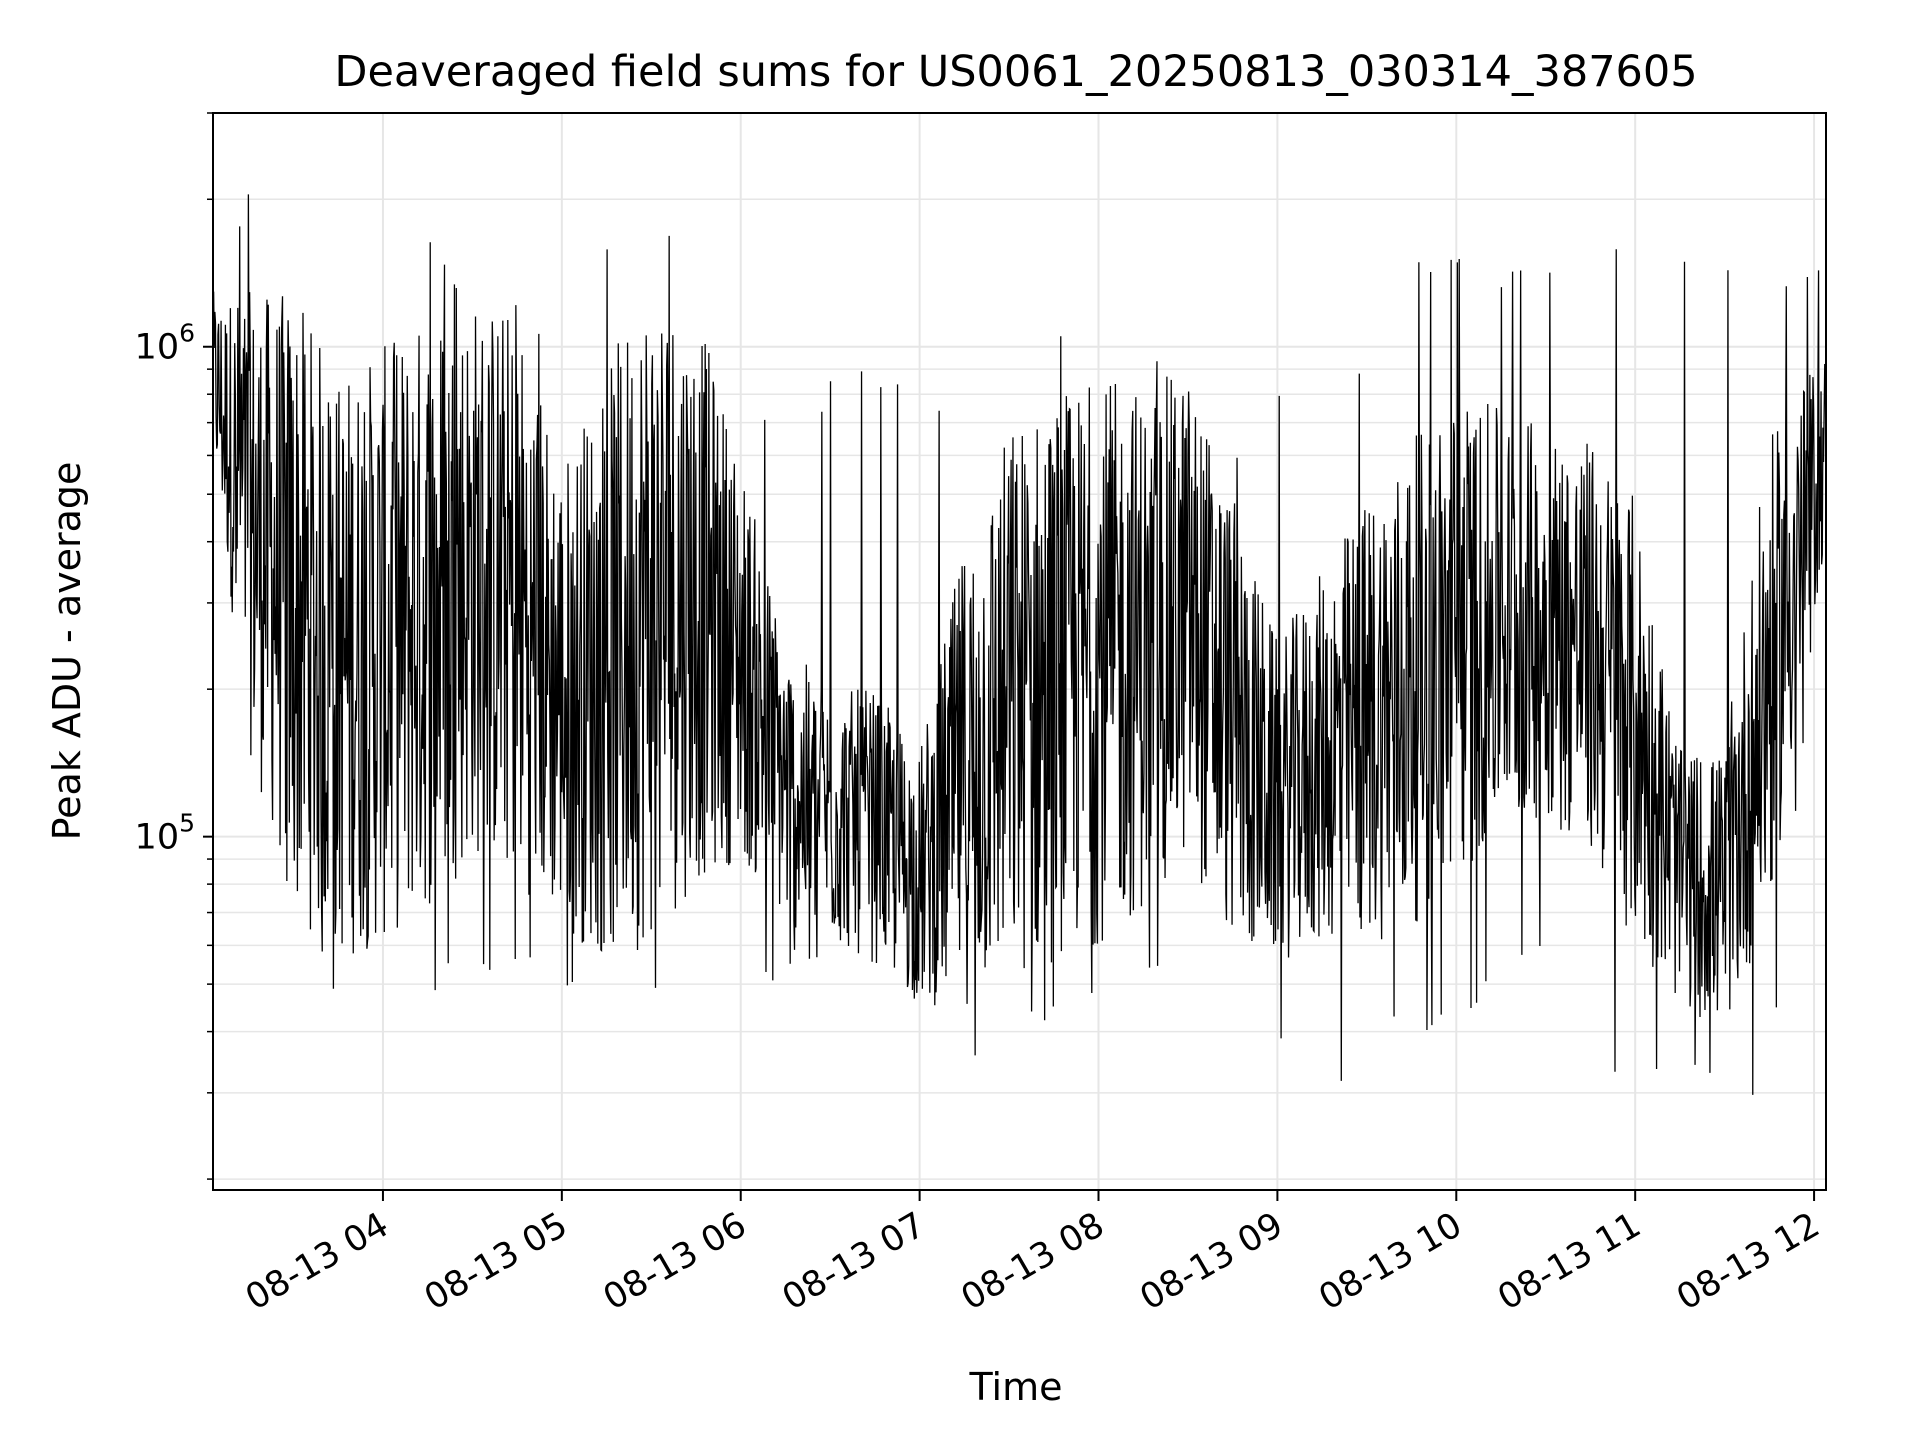  What do you see at coordinates (67, 651) in the screenshot?
I see `y-axis-label: Peak ADU - average` at bounding box center [67, 651].